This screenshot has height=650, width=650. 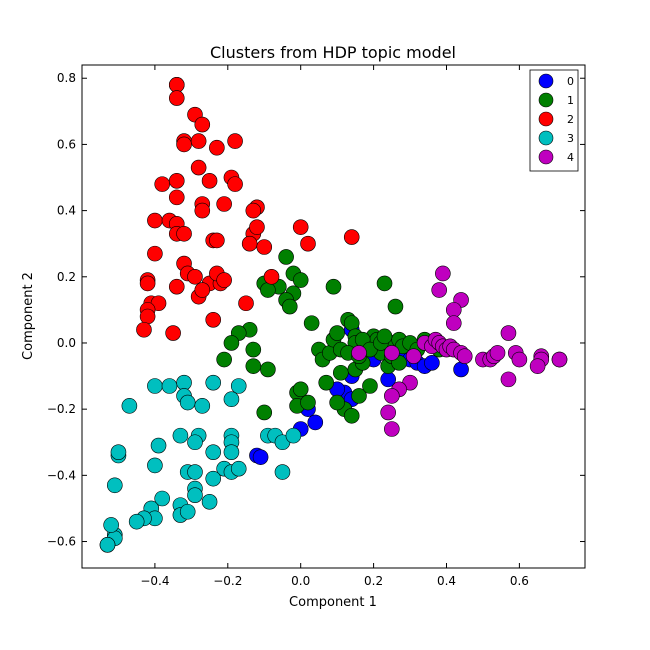 I want to click on legend: 0 1 2 3 4, so click(x=554, y=120).